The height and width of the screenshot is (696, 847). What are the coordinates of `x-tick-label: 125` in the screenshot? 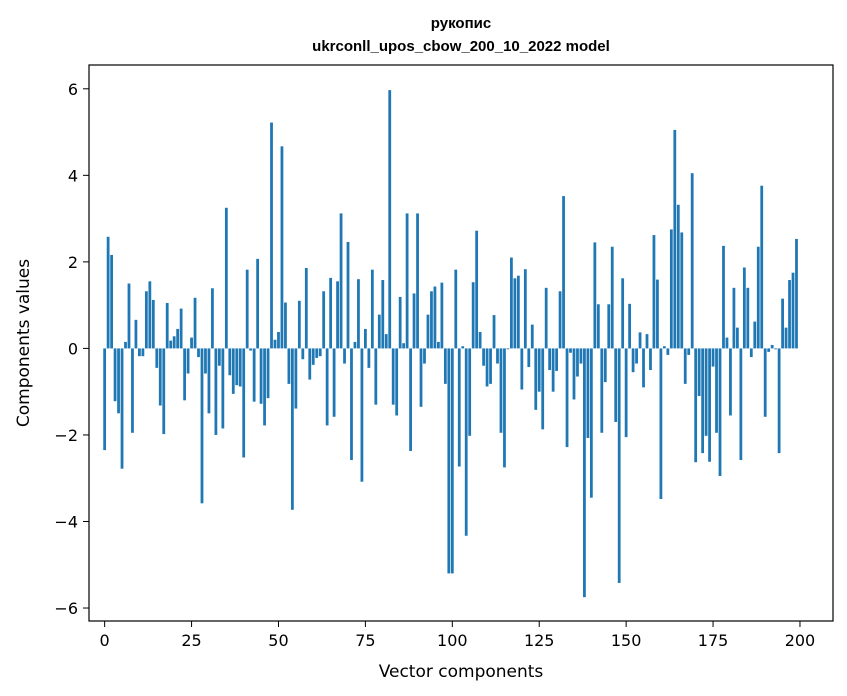 It's located at (539, 640).